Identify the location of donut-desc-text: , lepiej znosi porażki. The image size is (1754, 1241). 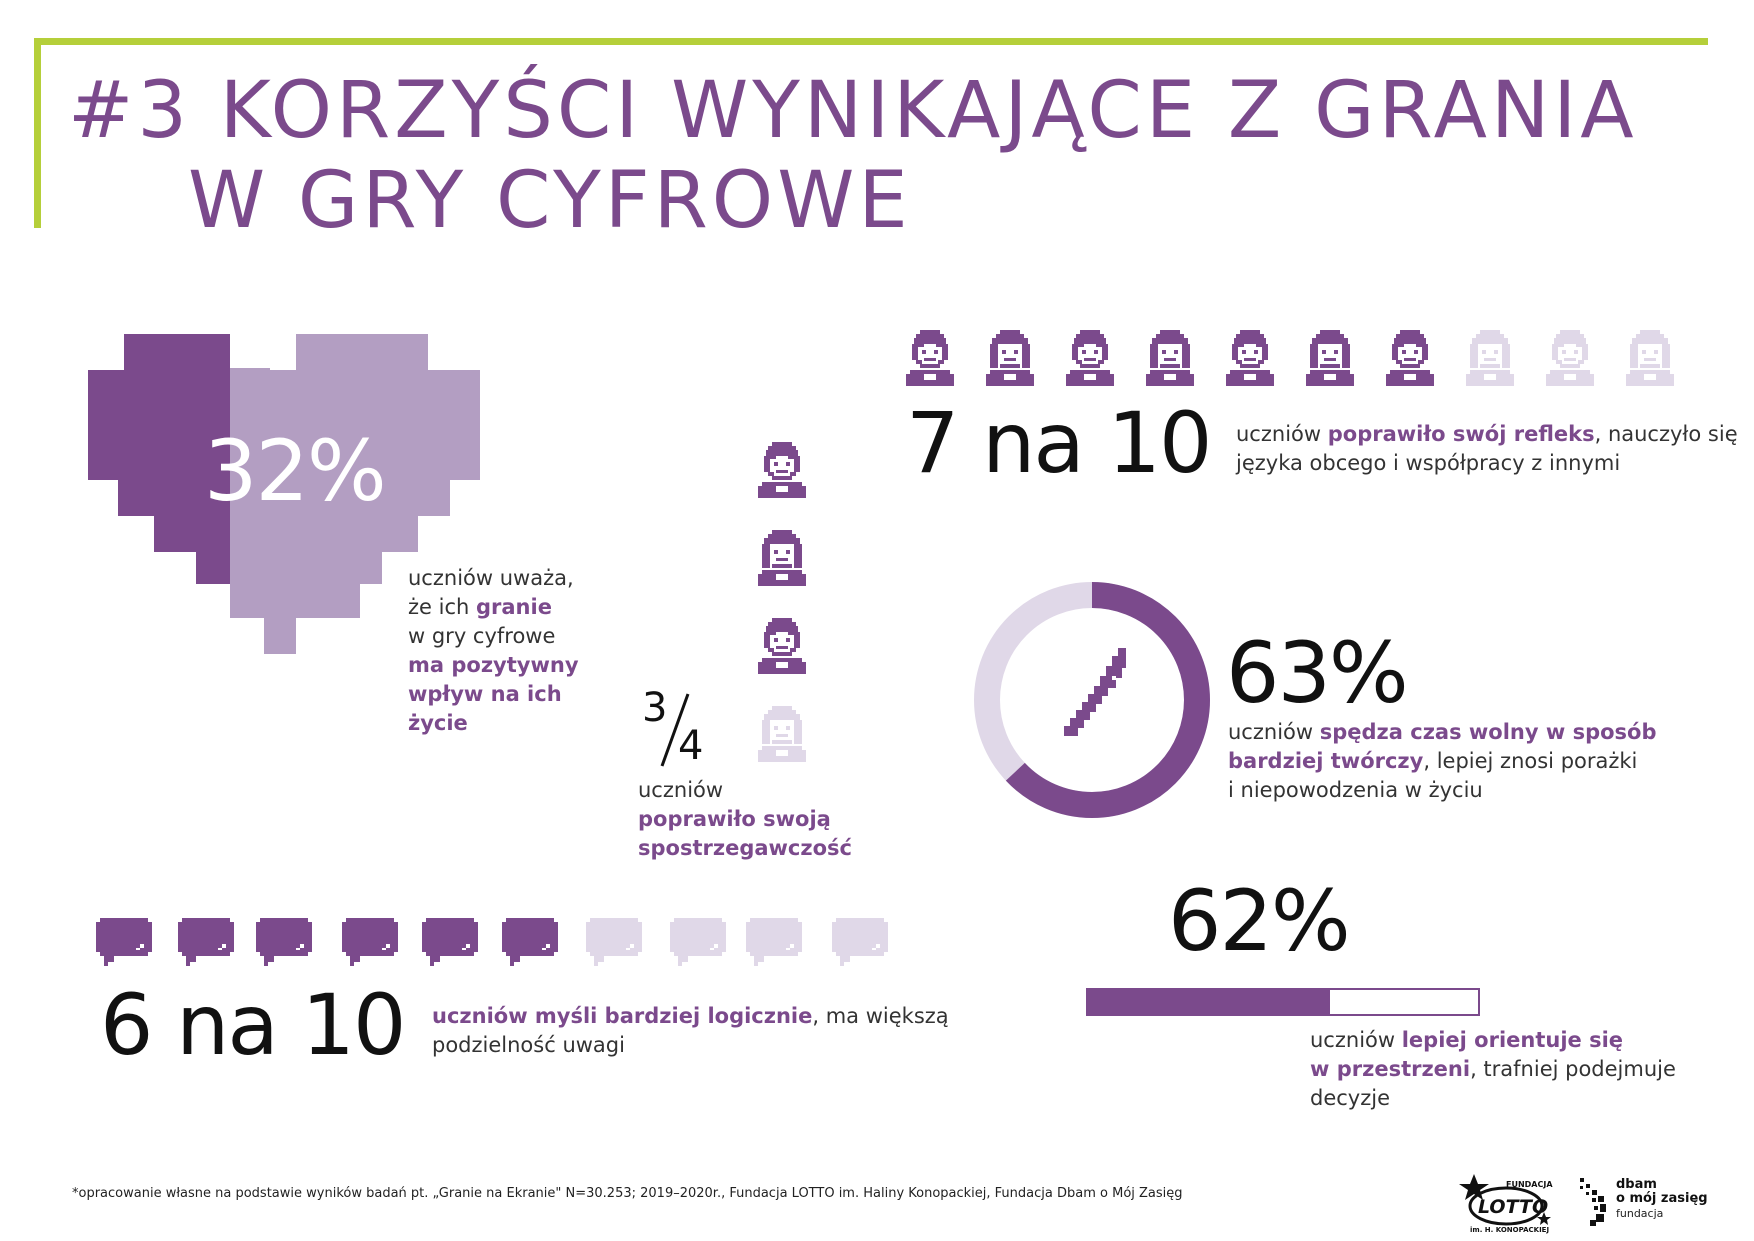
(1530, 761).